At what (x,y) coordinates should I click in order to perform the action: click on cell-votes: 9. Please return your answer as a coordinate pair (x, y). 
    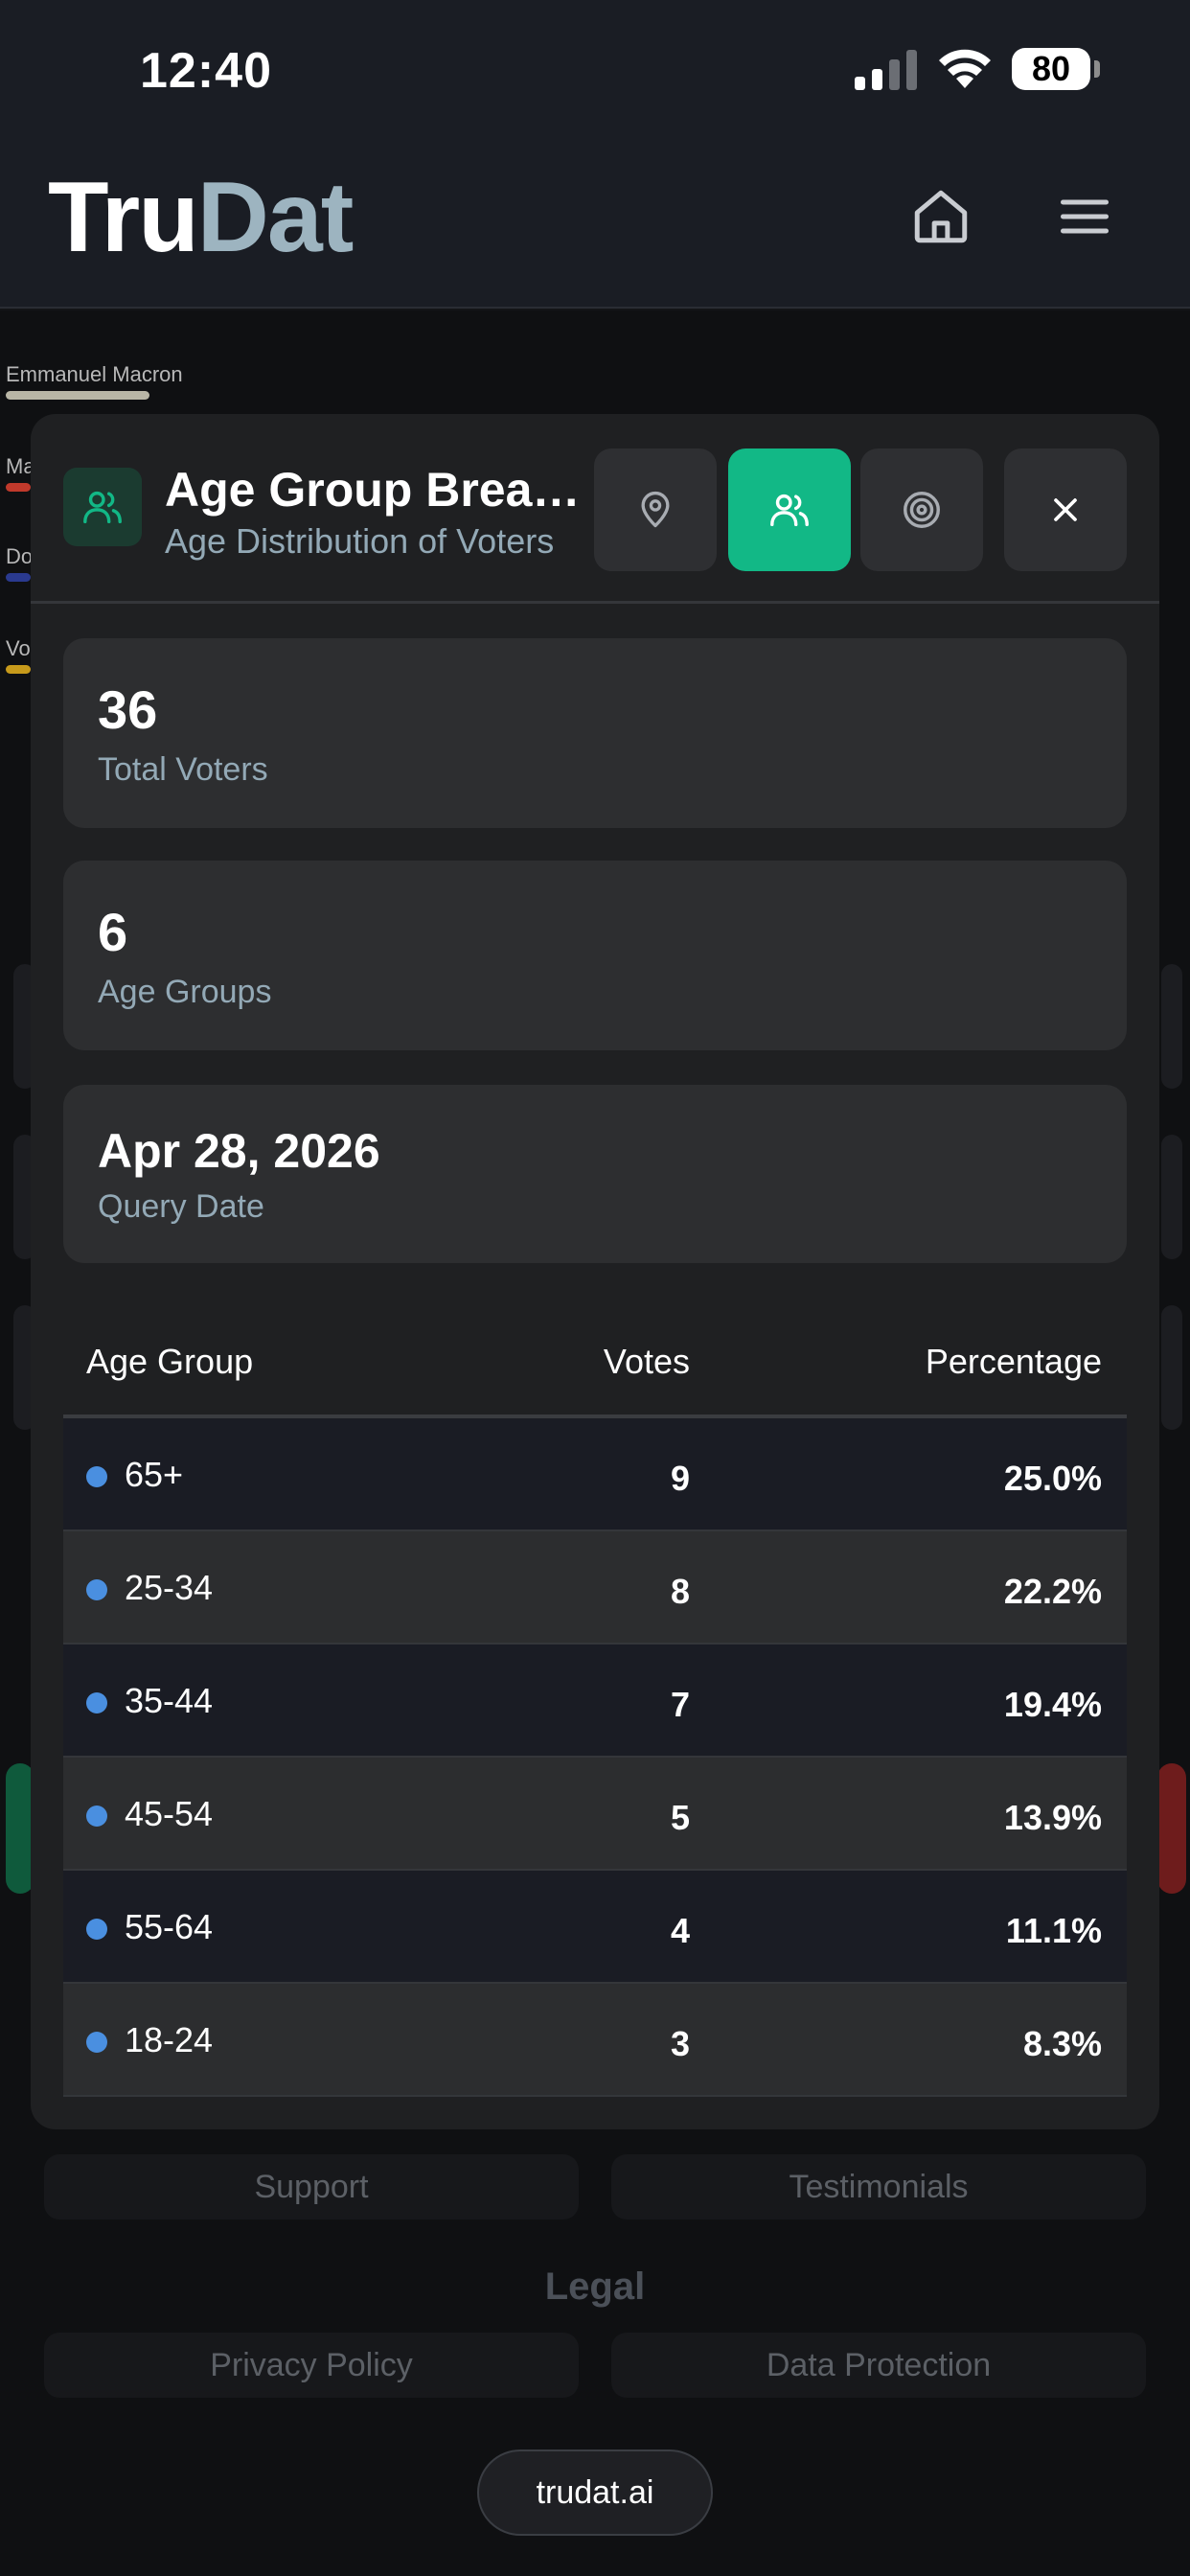
    Looking at the image, I should click on (680, 1479).